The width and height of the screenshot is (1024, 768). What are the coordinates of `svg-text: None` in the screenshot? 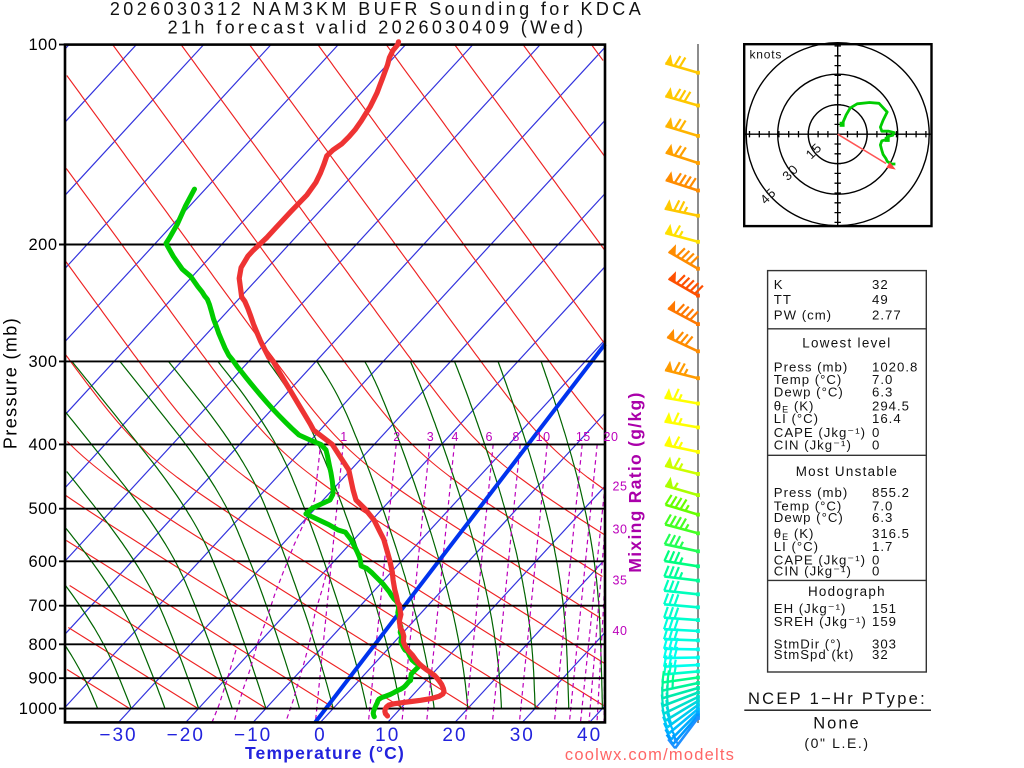 It's located at (836, 724).